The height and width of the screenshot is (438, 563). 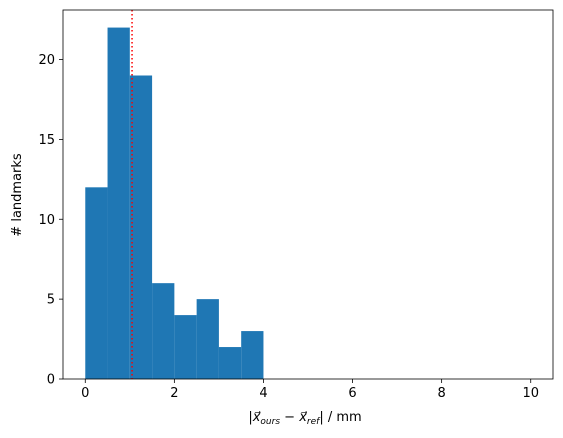 What do you see at coordinates (46, 220) in the screenshot?
I see `y-tick-label: 10` at bounding box center [46, 220].